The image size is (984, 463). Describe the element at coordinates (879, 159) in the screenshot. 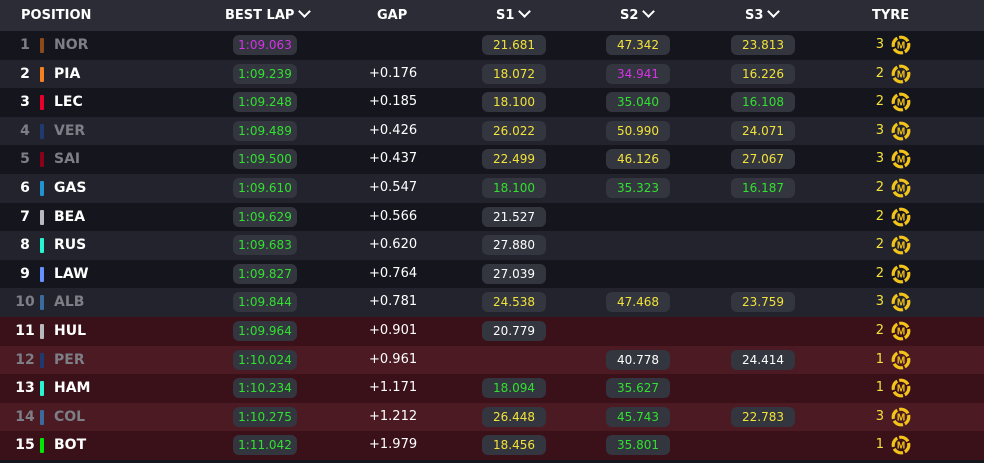

I see `tyre-laps: 3` at that location.